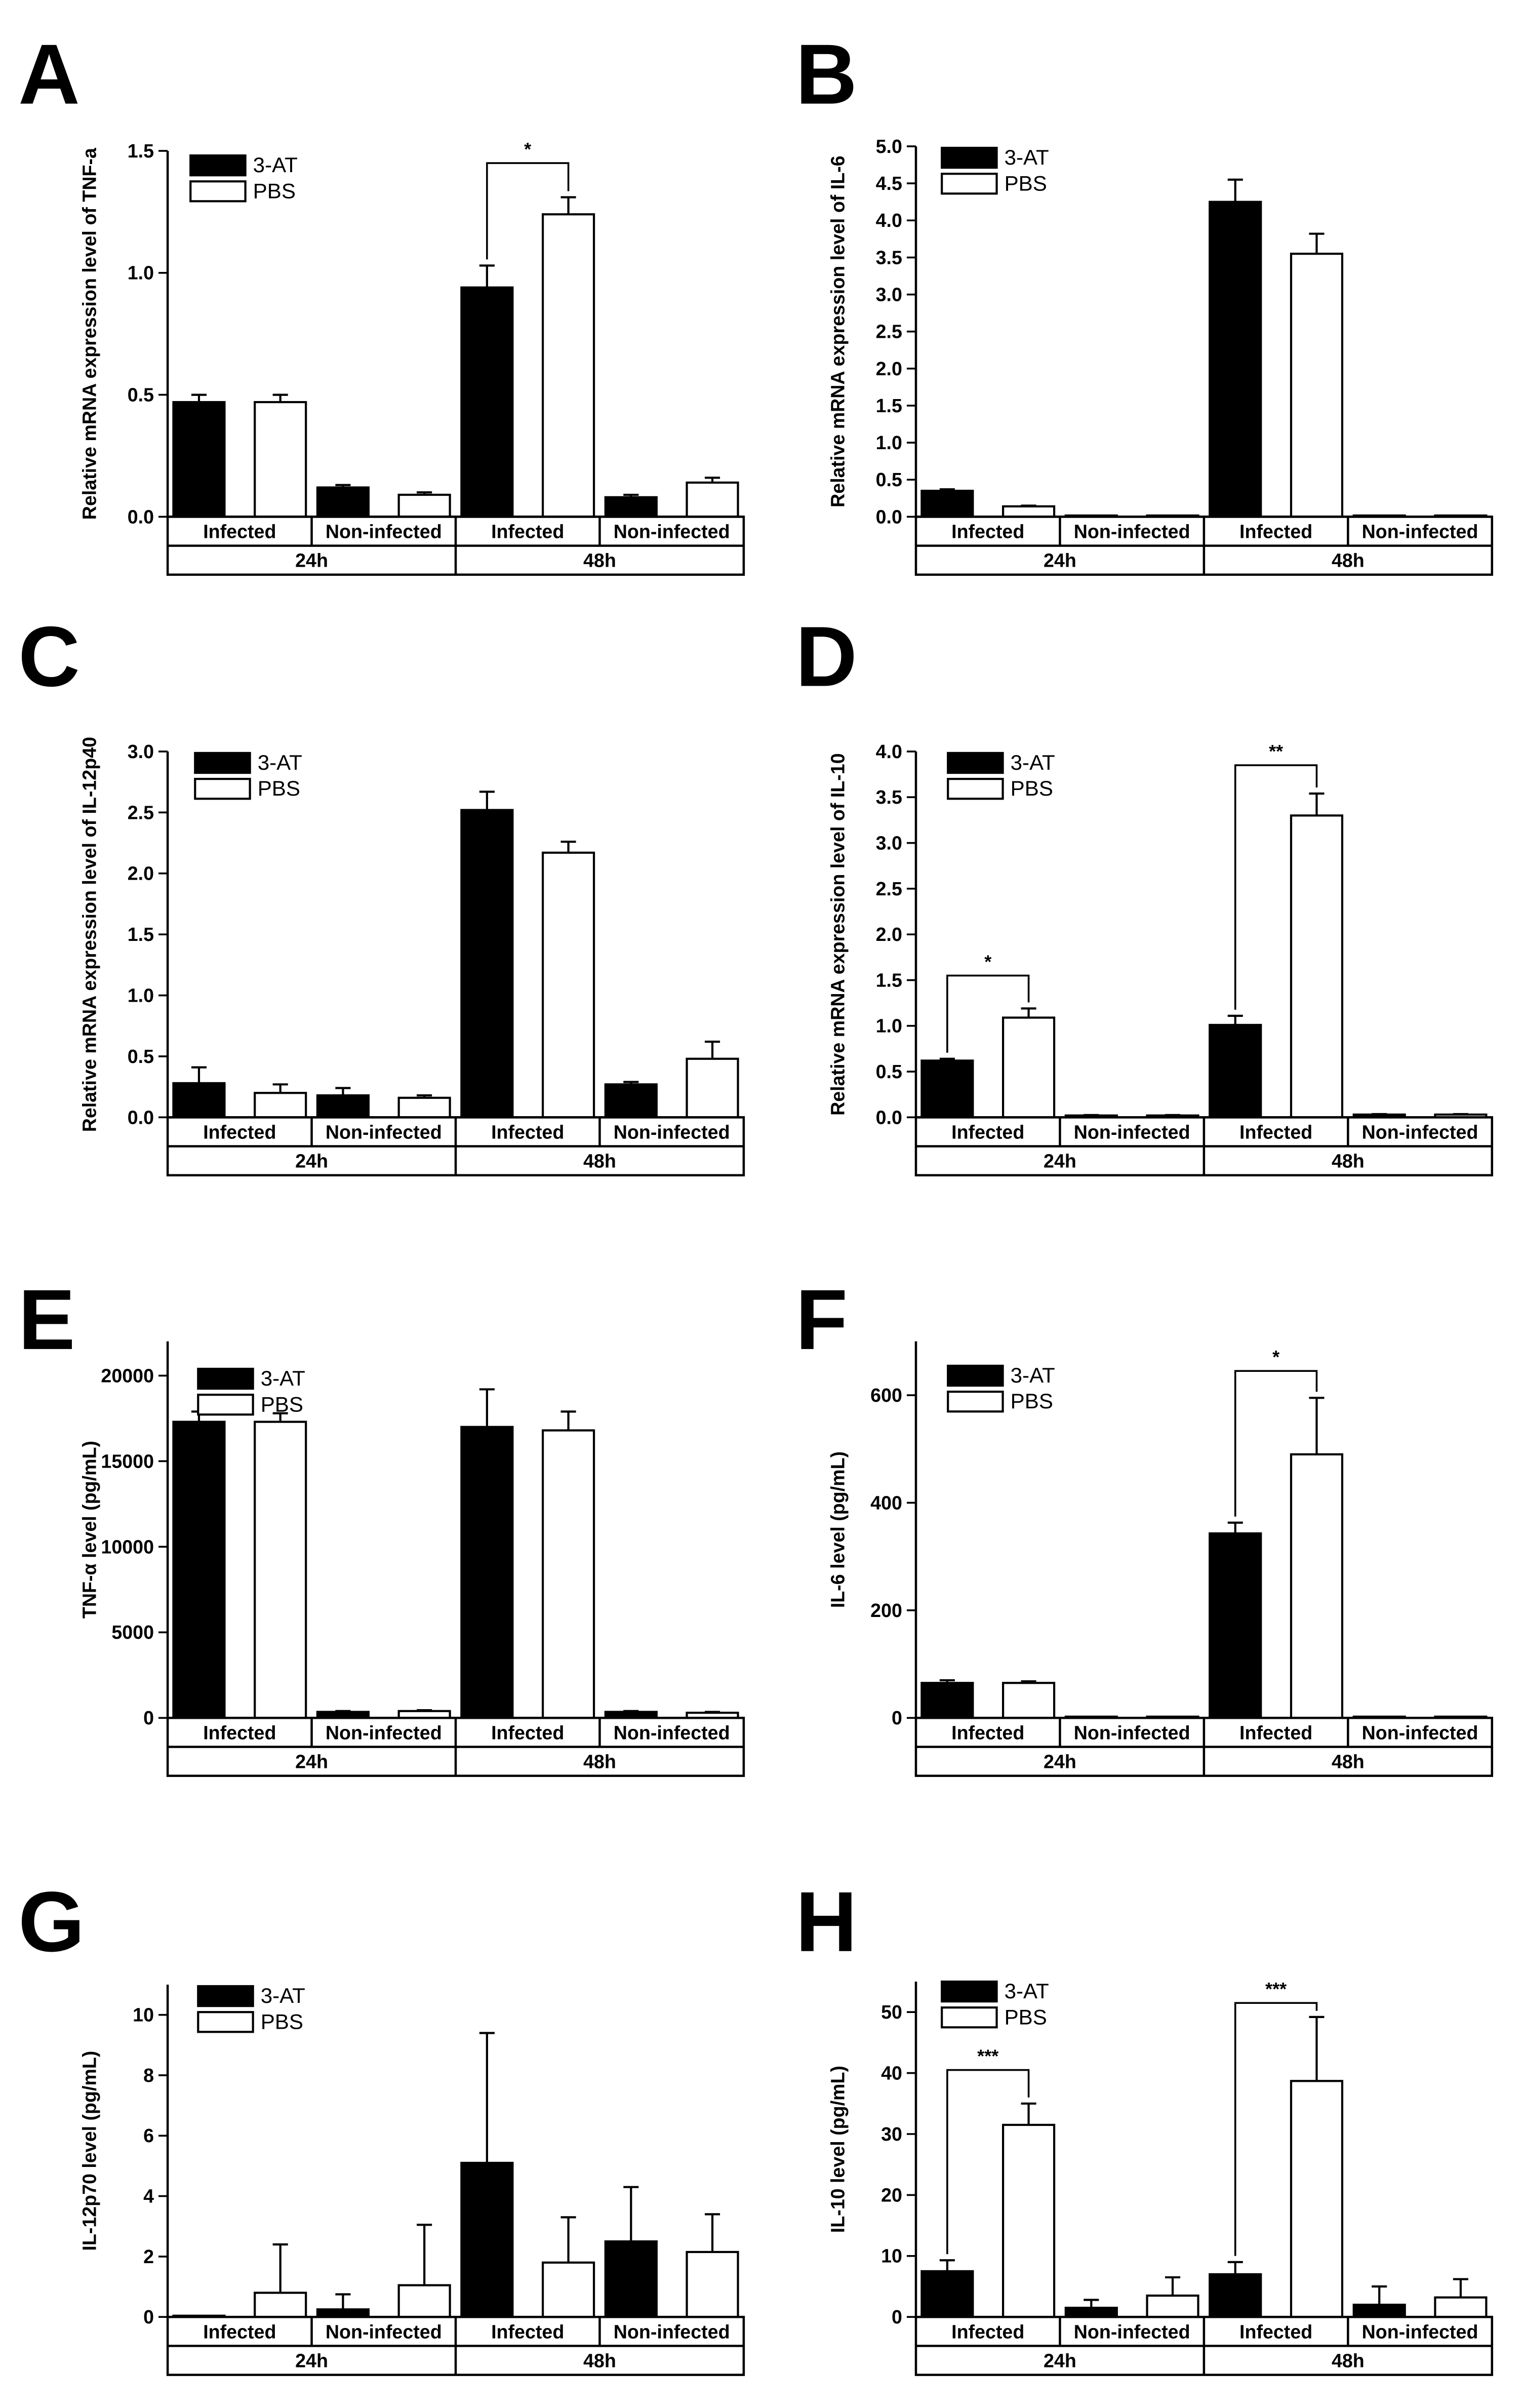 This screenshot has height=2408, width=1524. I want to click on y-axis-title: Relative mRNA expression level of IL-10, so click(838, 934).